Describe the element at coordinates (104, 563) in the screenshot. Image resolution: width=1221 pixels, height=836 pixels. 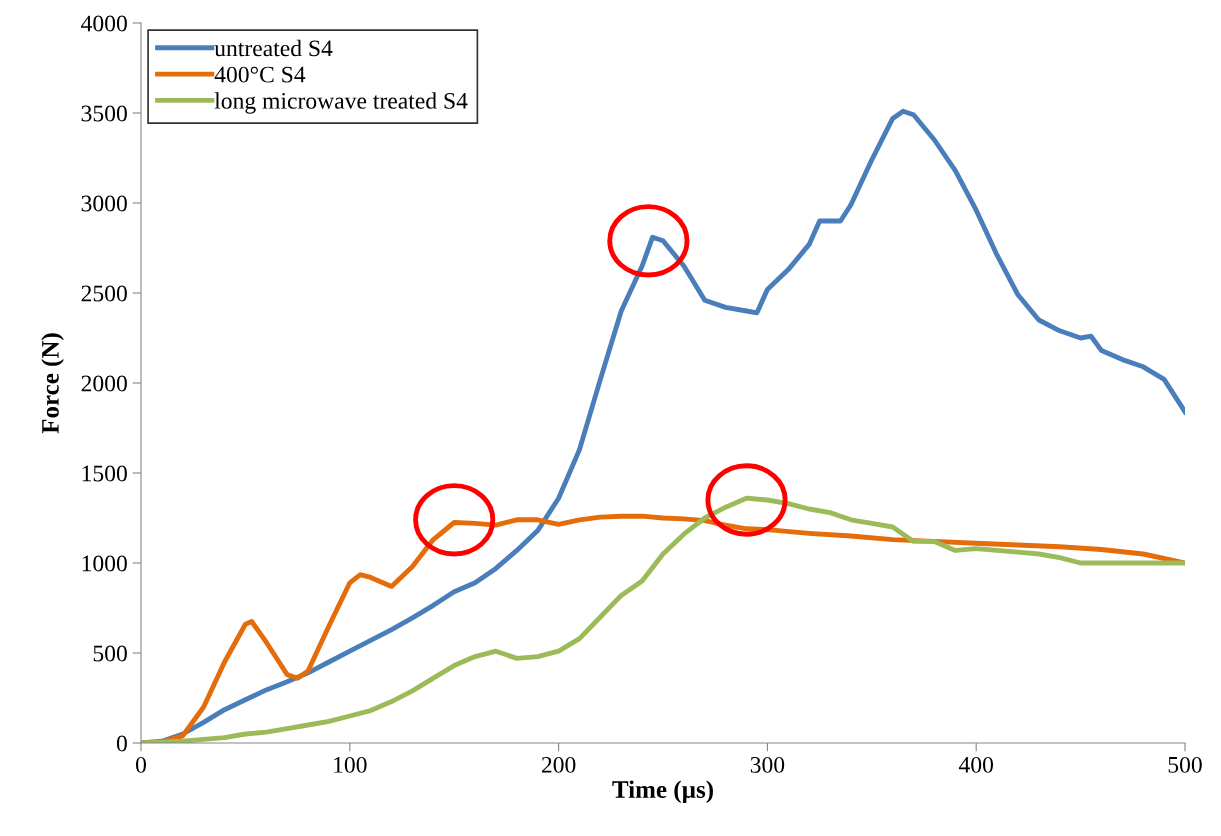
I see `y-tick-label: 1000` at that location.